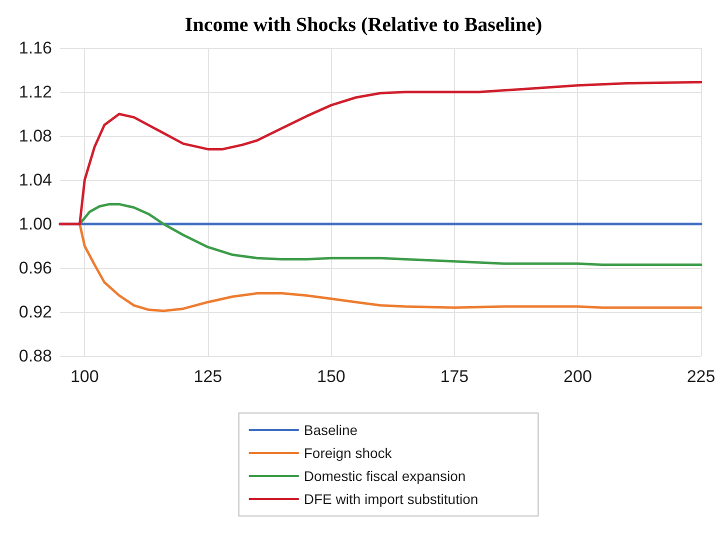 This screenshot has height=534, width=727. Describe the element at coordinates (701, 376) in the screenshot. I see `x-tick-label: 225` at that location.